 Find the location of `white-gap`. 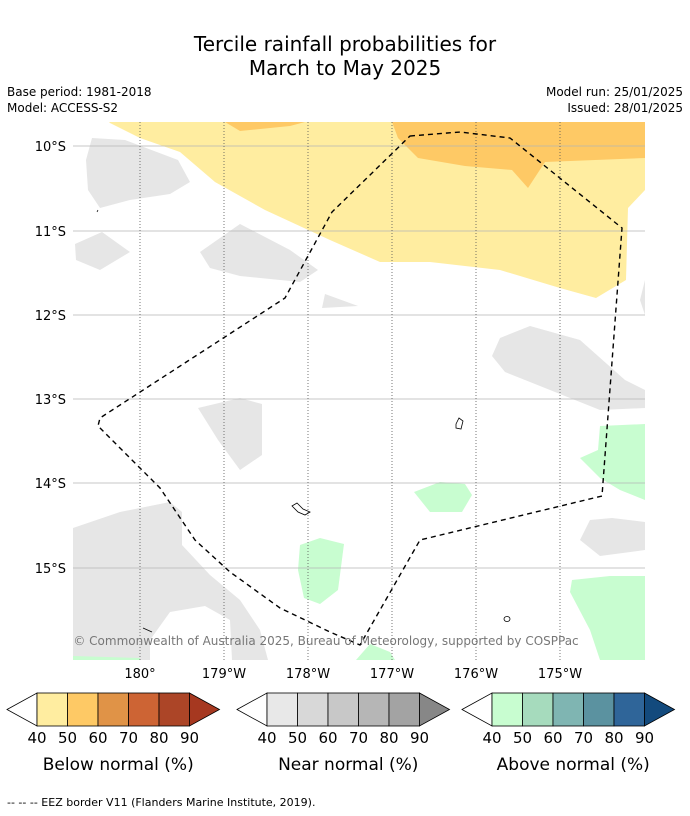

white-gap is located at coordinates (91, 128).